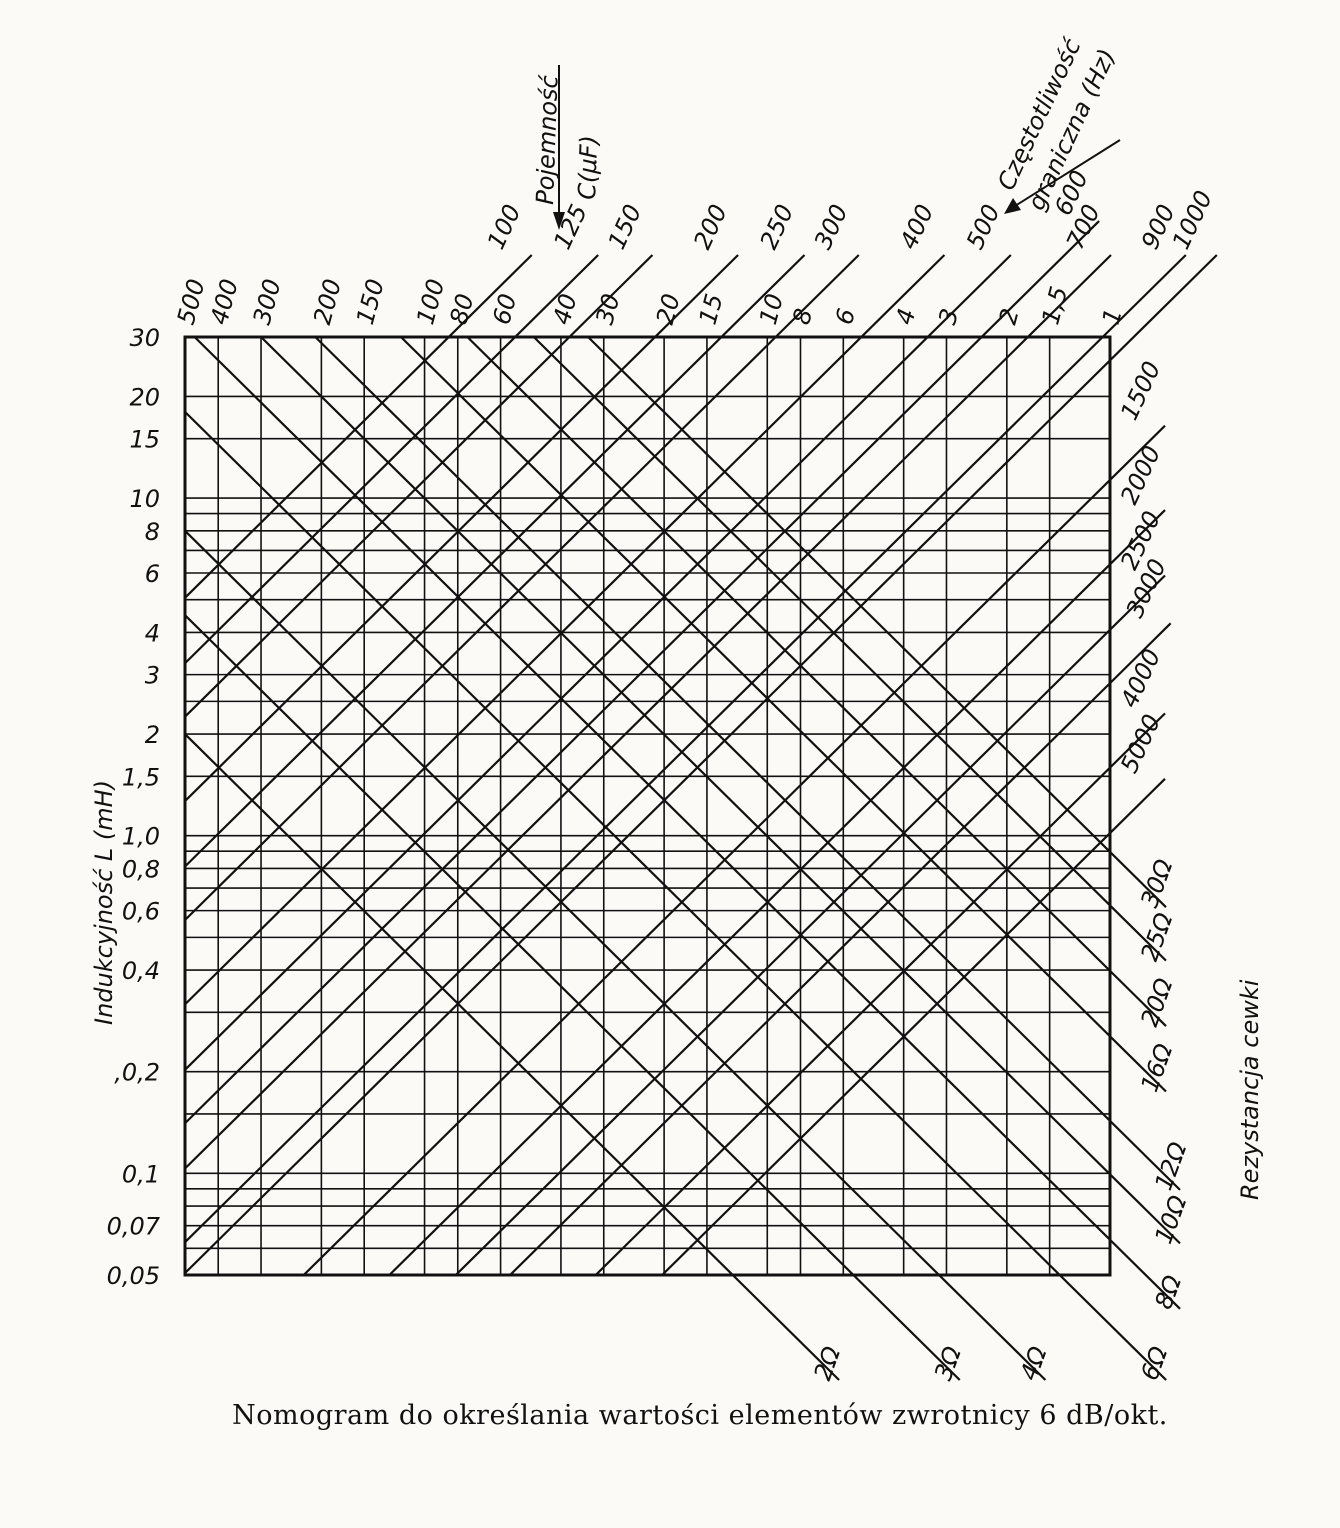  What do you see at coordinates (267, 301) in the screenshot?
I see `capacitance-tick-label: 300` at bounding box center [267, 301].